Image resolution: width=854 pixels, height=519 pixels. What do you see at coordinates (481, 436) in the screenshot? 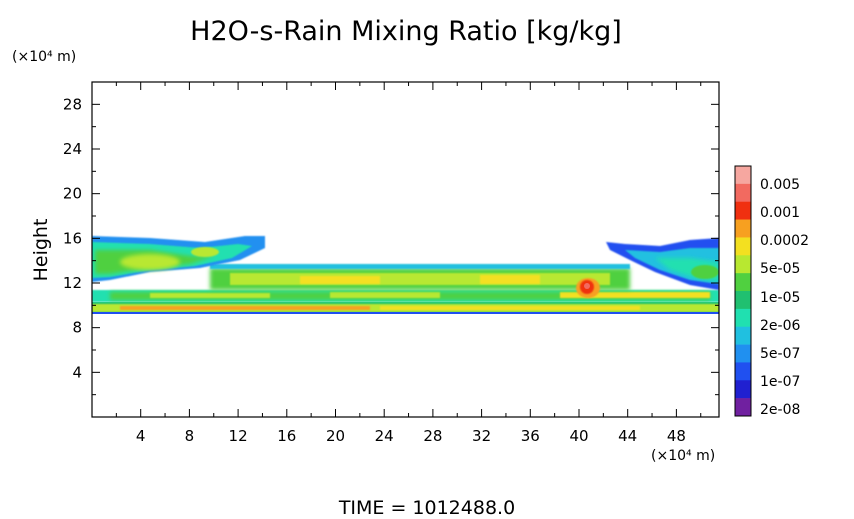
I see `x-tick-label: 32` at bounding box center [481, 436].